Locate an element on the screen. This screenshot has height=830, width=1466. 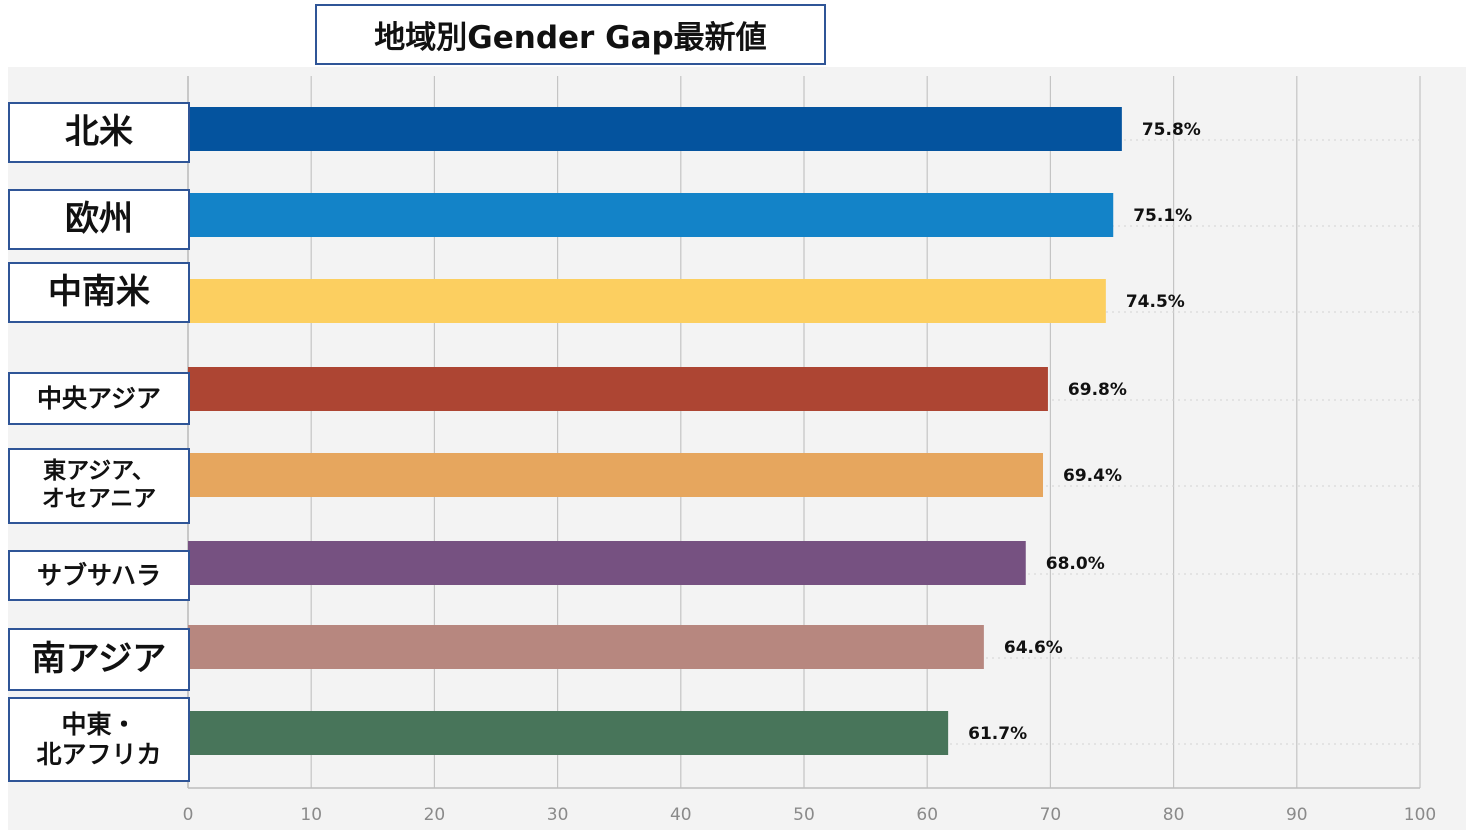
data-label: 69.4% is located at coordinates (1092, 476).